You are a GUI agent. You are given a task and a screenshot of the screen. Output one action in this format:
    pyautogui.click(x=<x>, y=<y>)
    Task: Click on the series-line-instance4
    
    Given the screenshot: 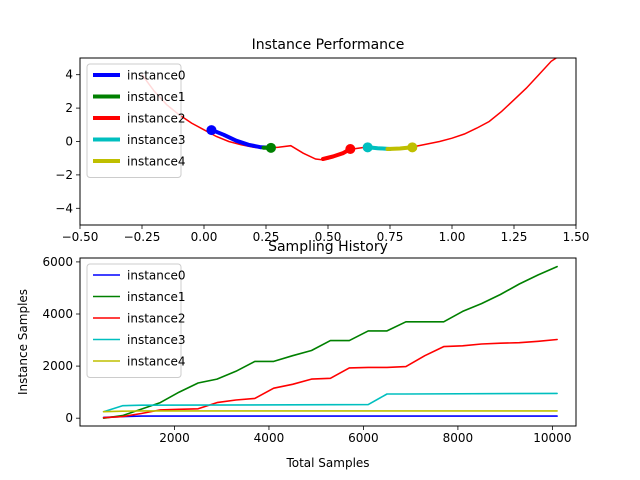 What is the action you would take?
    pyautogui.click(x=330, y=411)
    